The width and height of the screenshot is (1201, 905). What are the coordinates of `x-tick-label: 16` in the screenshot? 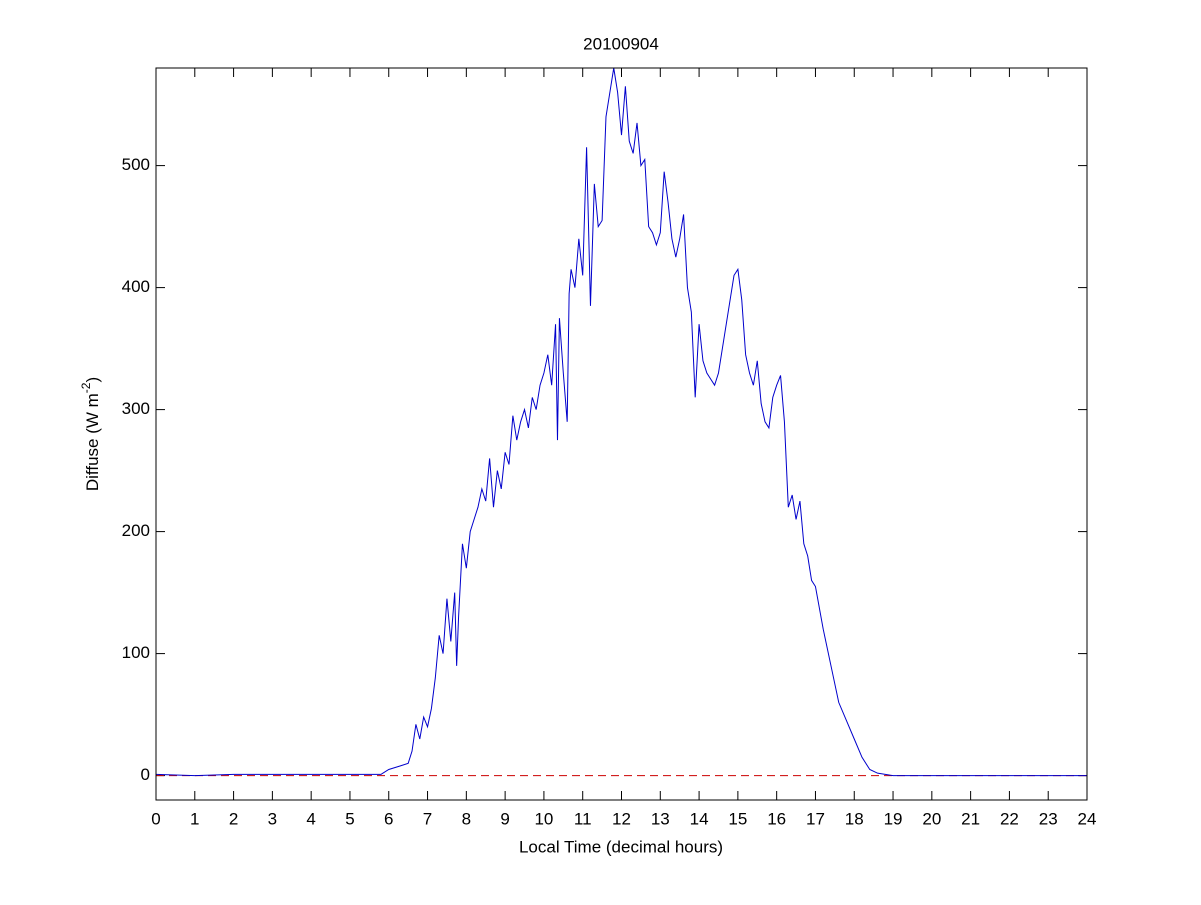 It's located at (776, 818).